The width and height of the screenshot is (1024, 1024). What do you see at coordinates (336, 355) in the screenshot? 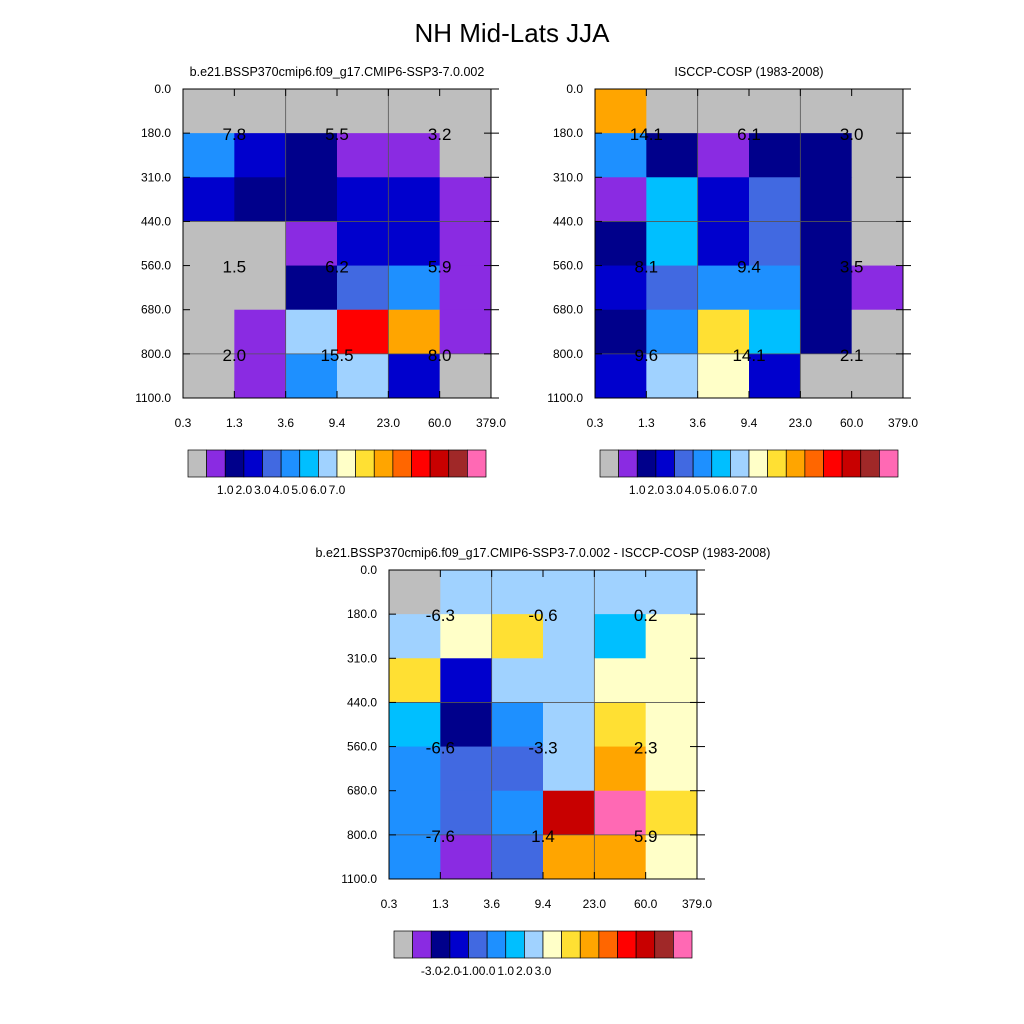
I see `cell-value-label: 15.5` at bounding box center [336, 355].